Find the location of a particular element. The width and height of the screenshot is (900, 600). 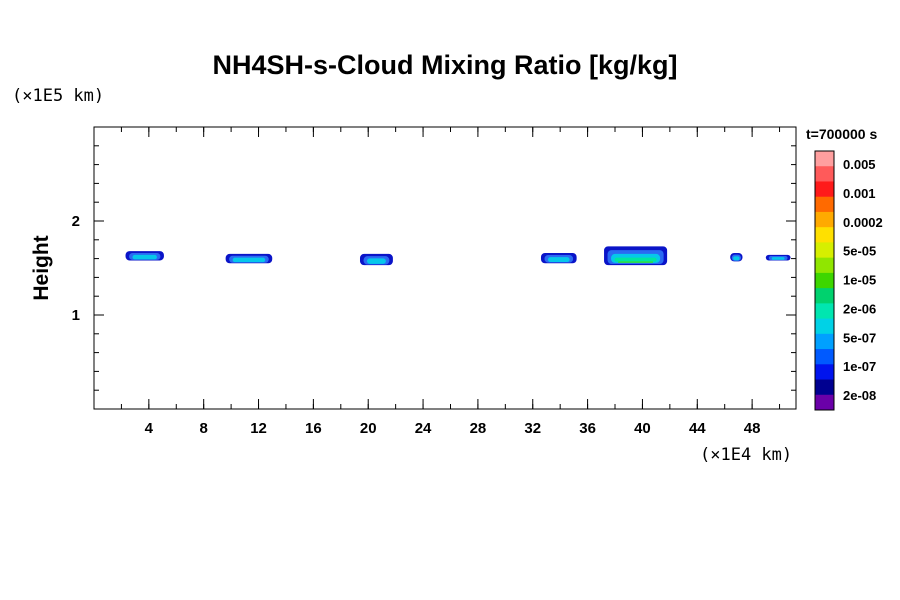

chart-title: NH4SH-s-Cloud Mixing Ratio [kg/kg] is located at coordinates (445, 65).